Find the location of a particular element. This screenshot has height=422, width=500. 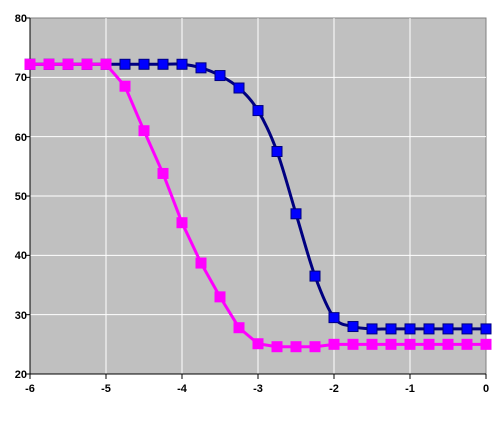

y-tick-label: 30 is located at coordinates (21, 316).